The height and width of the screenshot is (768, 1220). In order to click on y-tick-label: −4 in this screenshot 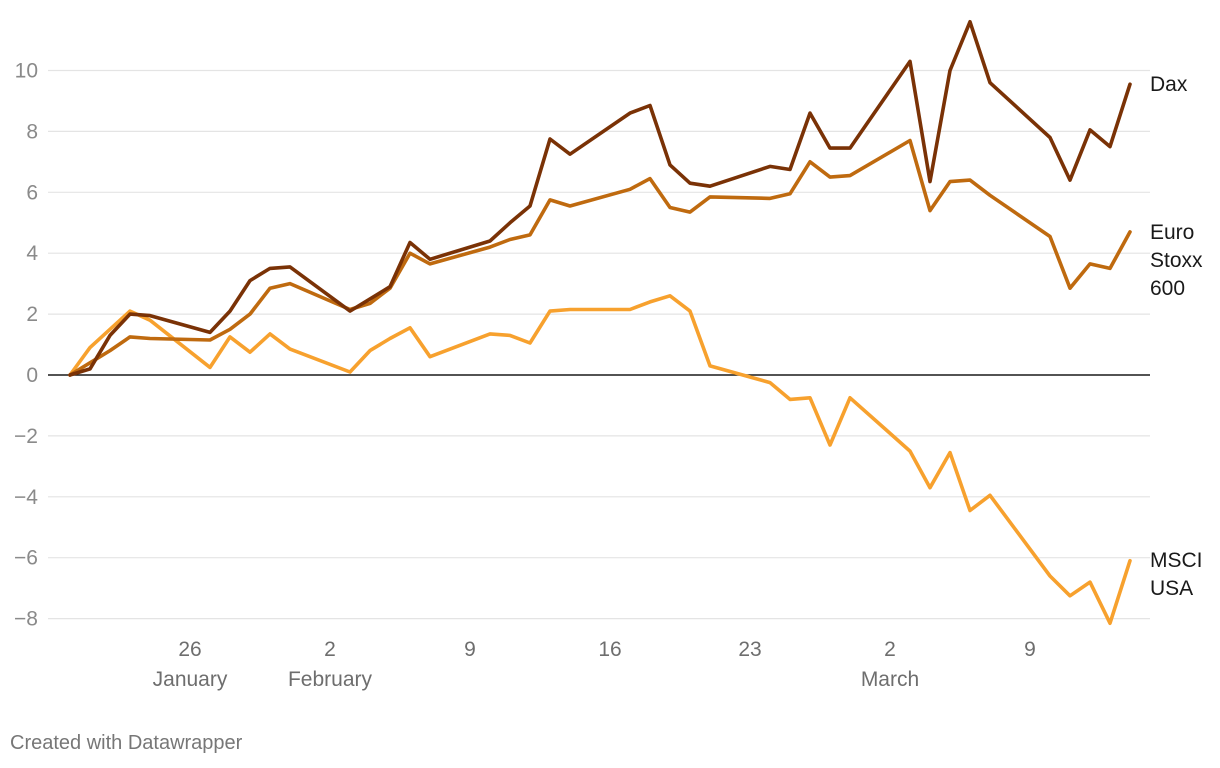, I will do `click(26, 497)`.